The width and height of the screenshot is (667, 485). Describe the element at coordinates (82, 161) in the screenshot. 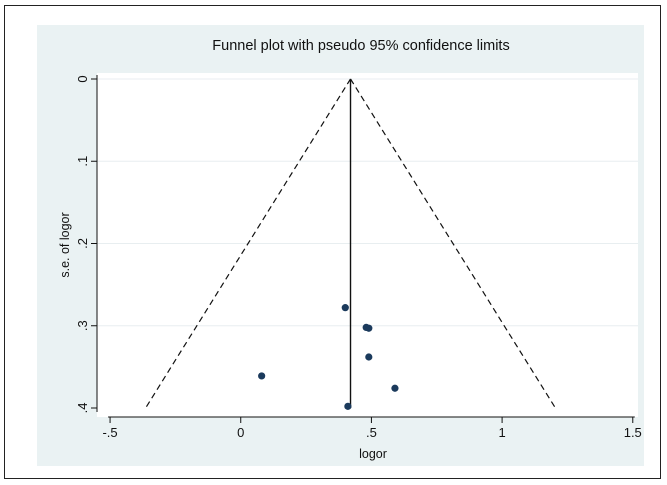

I see `y-tick-label: .1` at that location.